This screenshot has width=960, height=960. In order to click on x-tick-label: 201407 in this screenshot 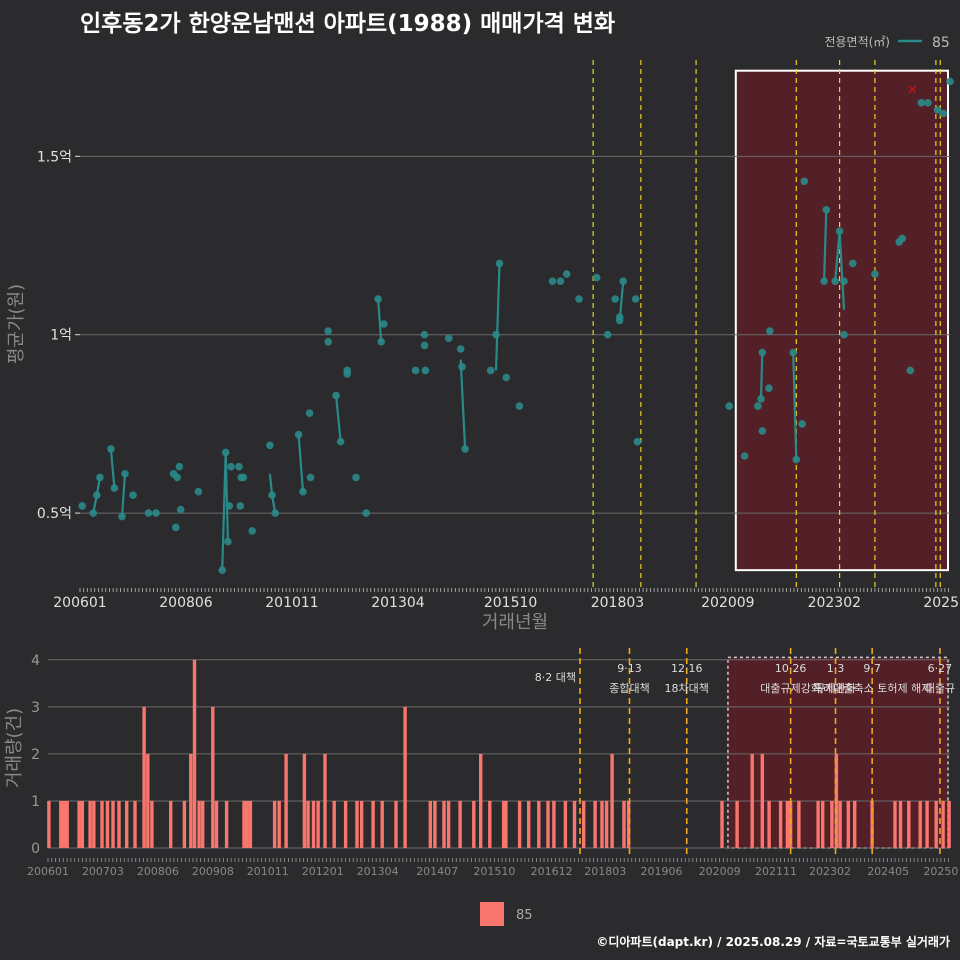, I will do `click(437, 871)`.